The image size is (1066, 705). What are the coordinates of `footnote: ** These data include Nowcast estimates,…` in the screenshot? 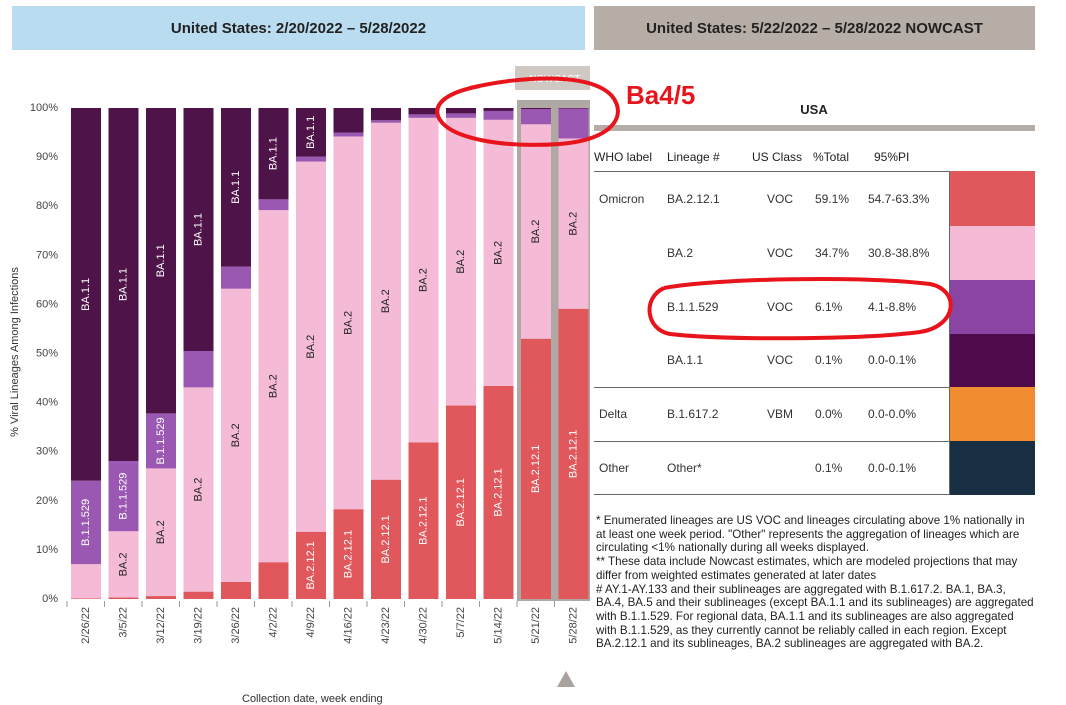 It's located at (815, 568).